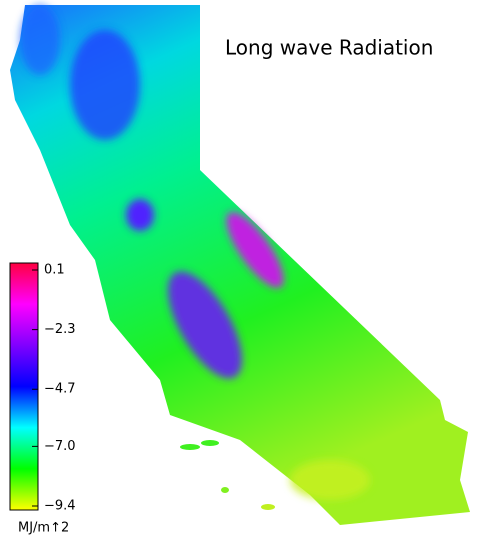 The width and height of the screenshot is (500, 550). I want to click on yellow-region, so click(330, 480).